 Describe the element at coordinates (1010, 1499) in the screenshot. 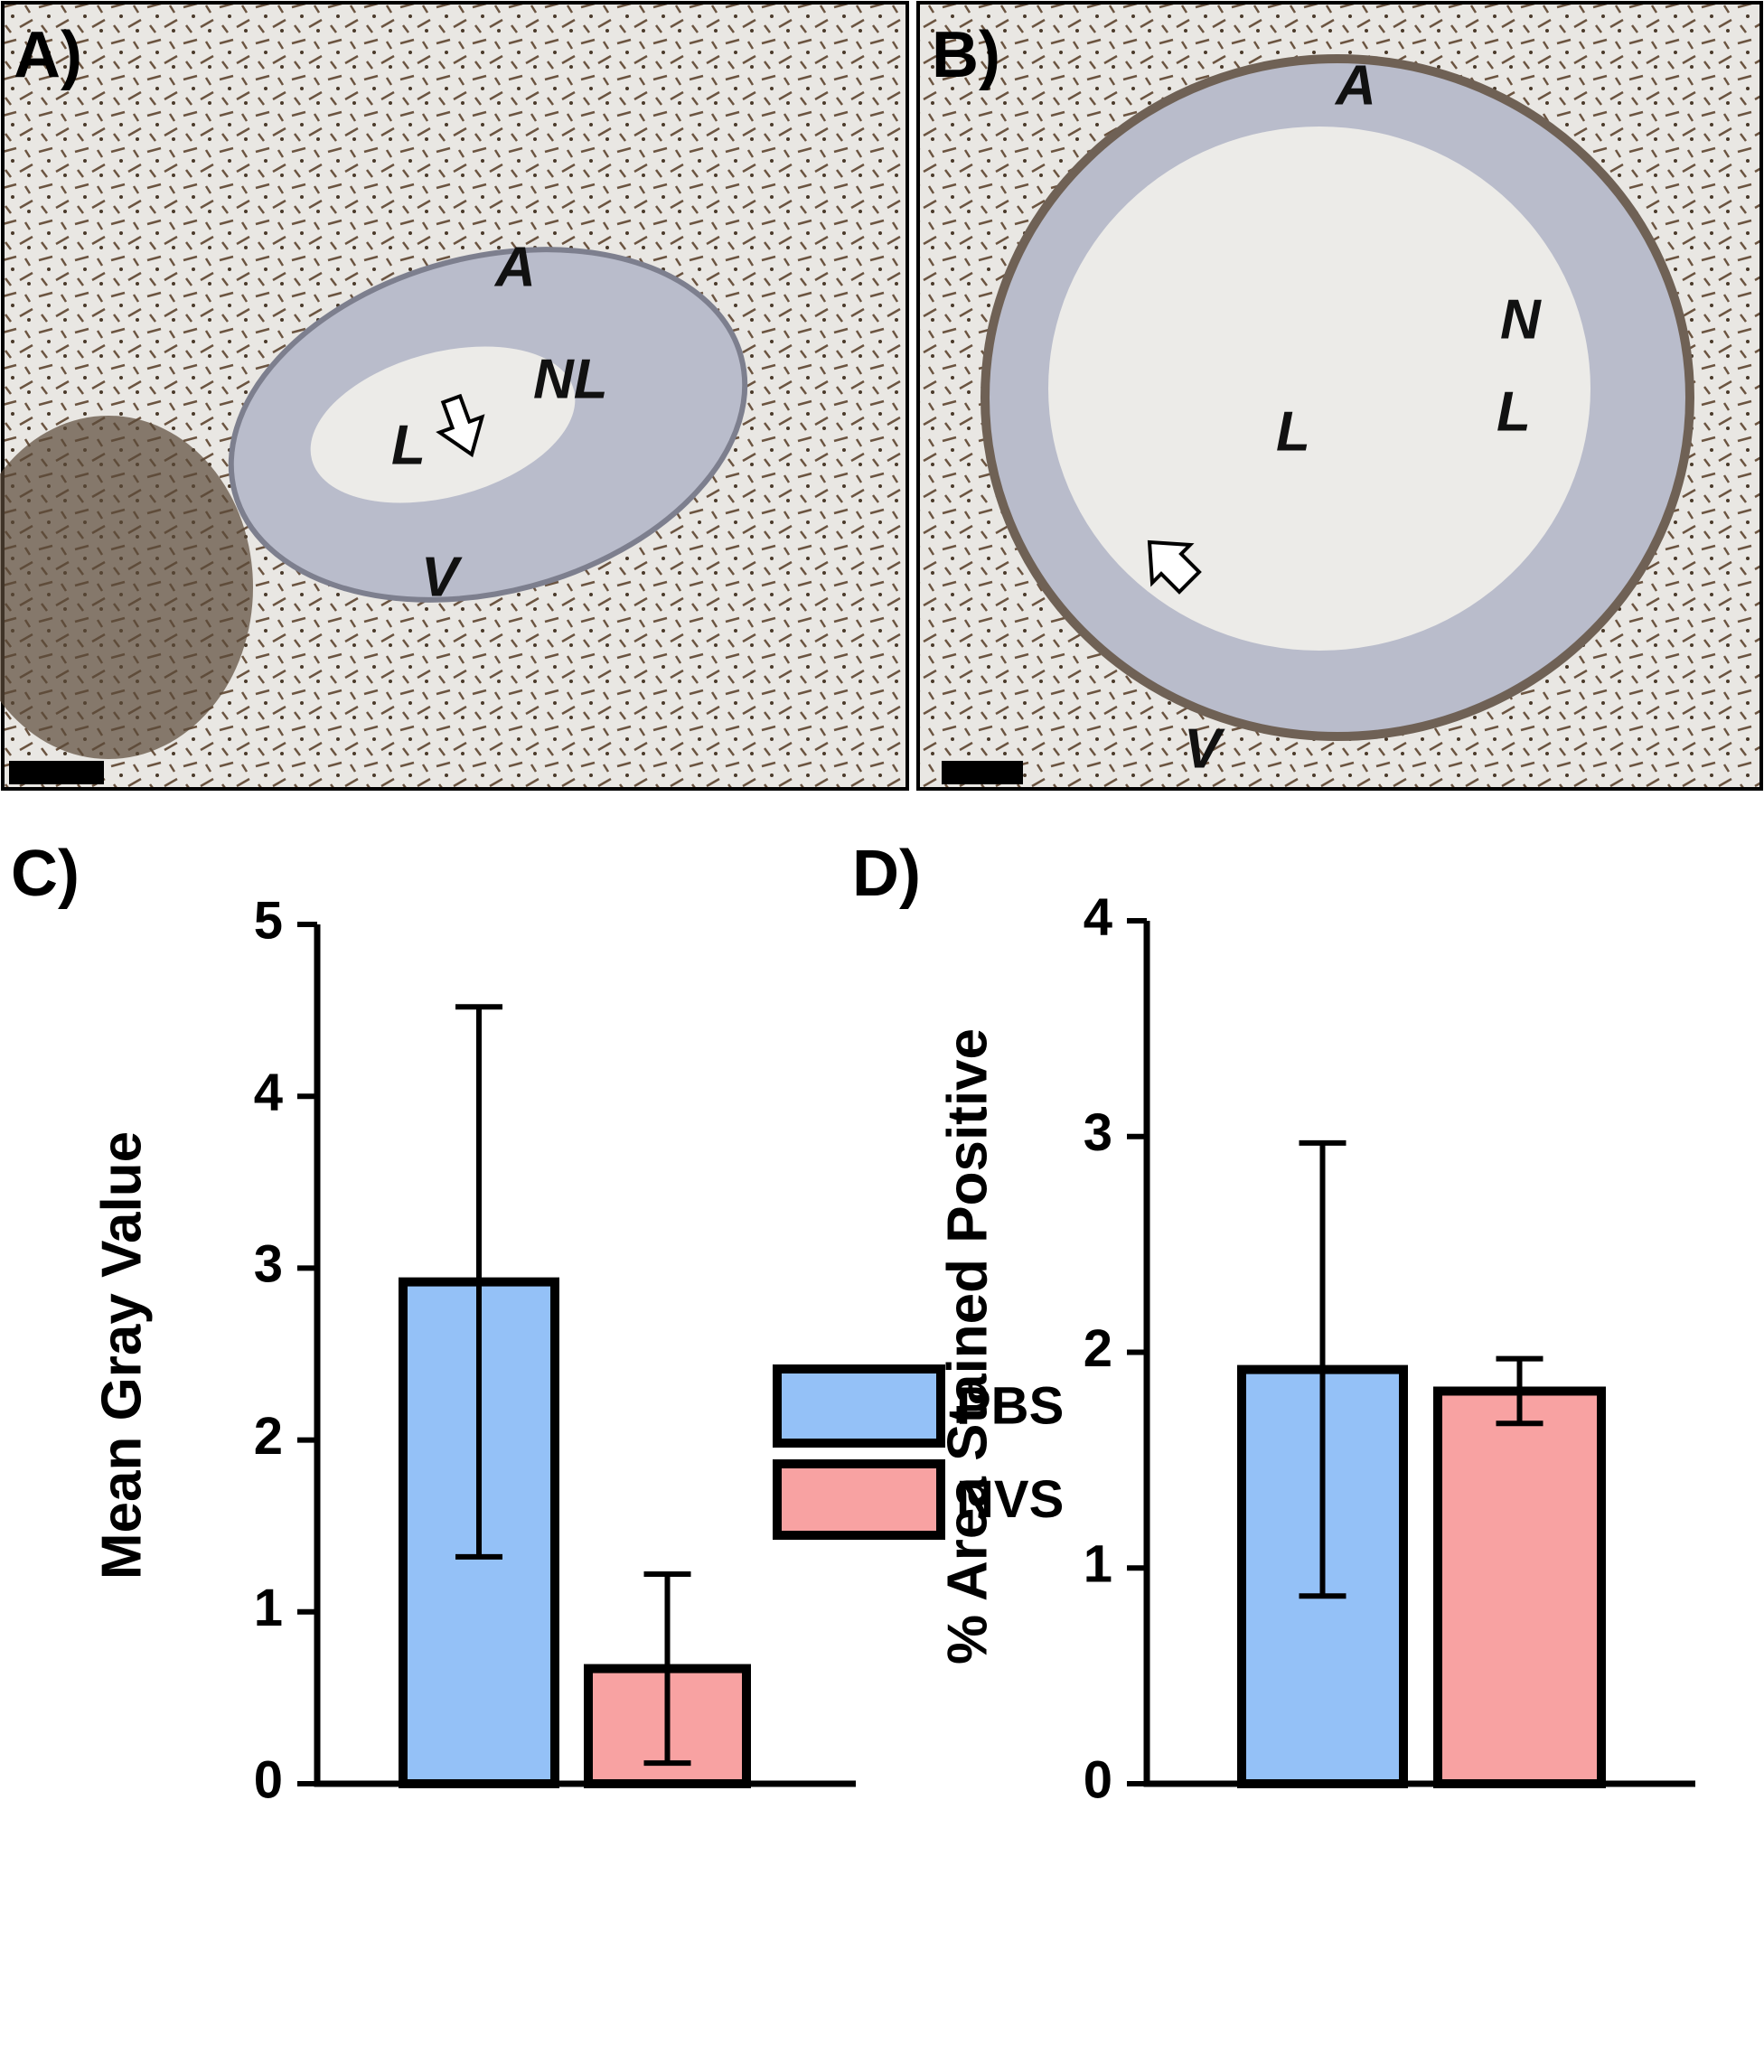

I see `legend-label: NVS` at that location.